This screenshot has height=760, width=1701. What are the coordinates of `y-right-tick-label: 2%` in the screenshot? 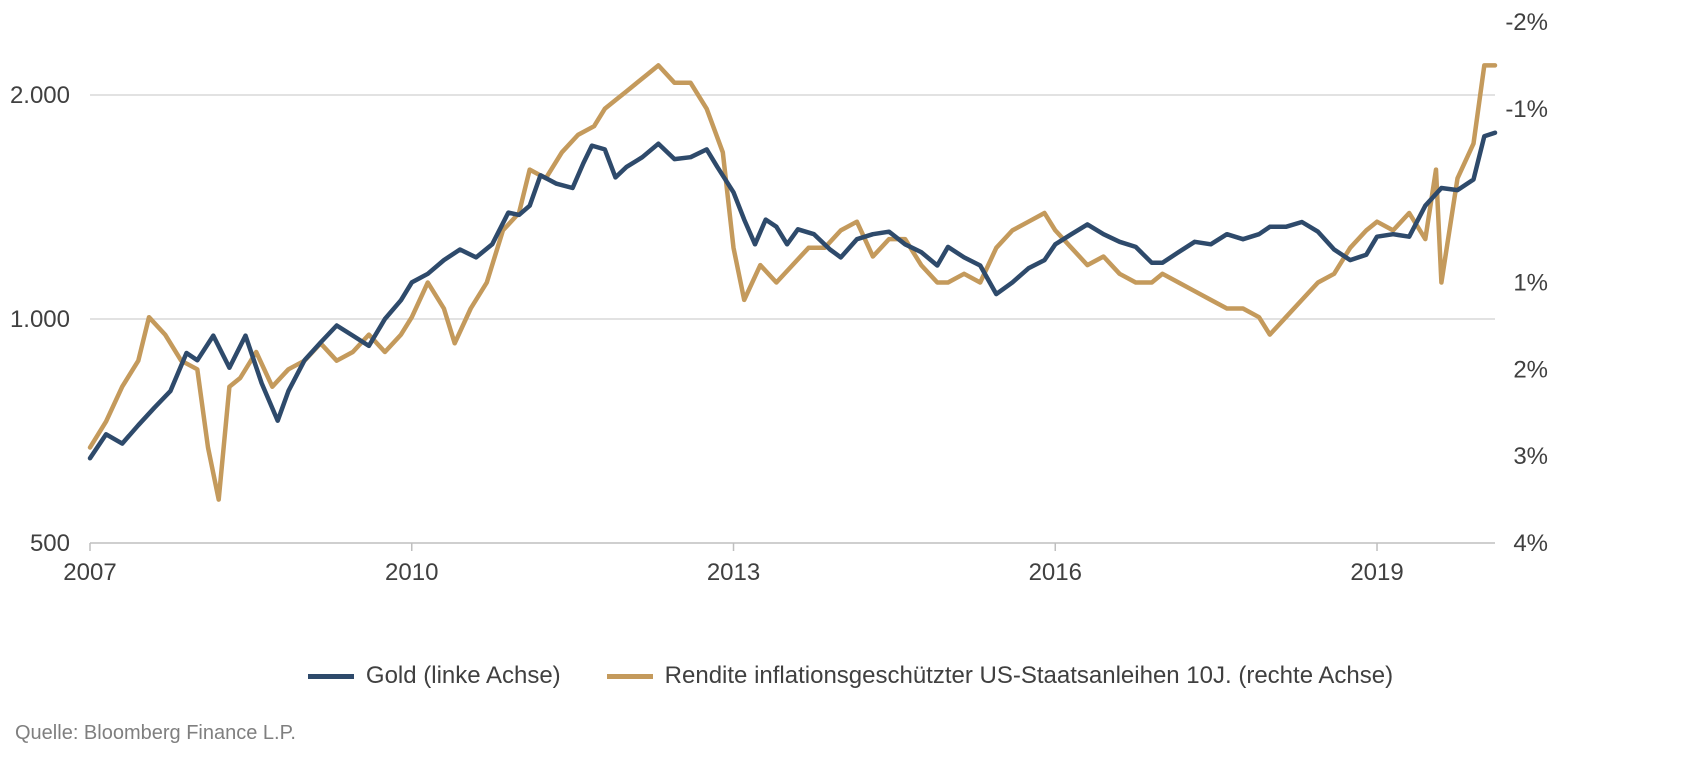 It's located at (1530, 369).